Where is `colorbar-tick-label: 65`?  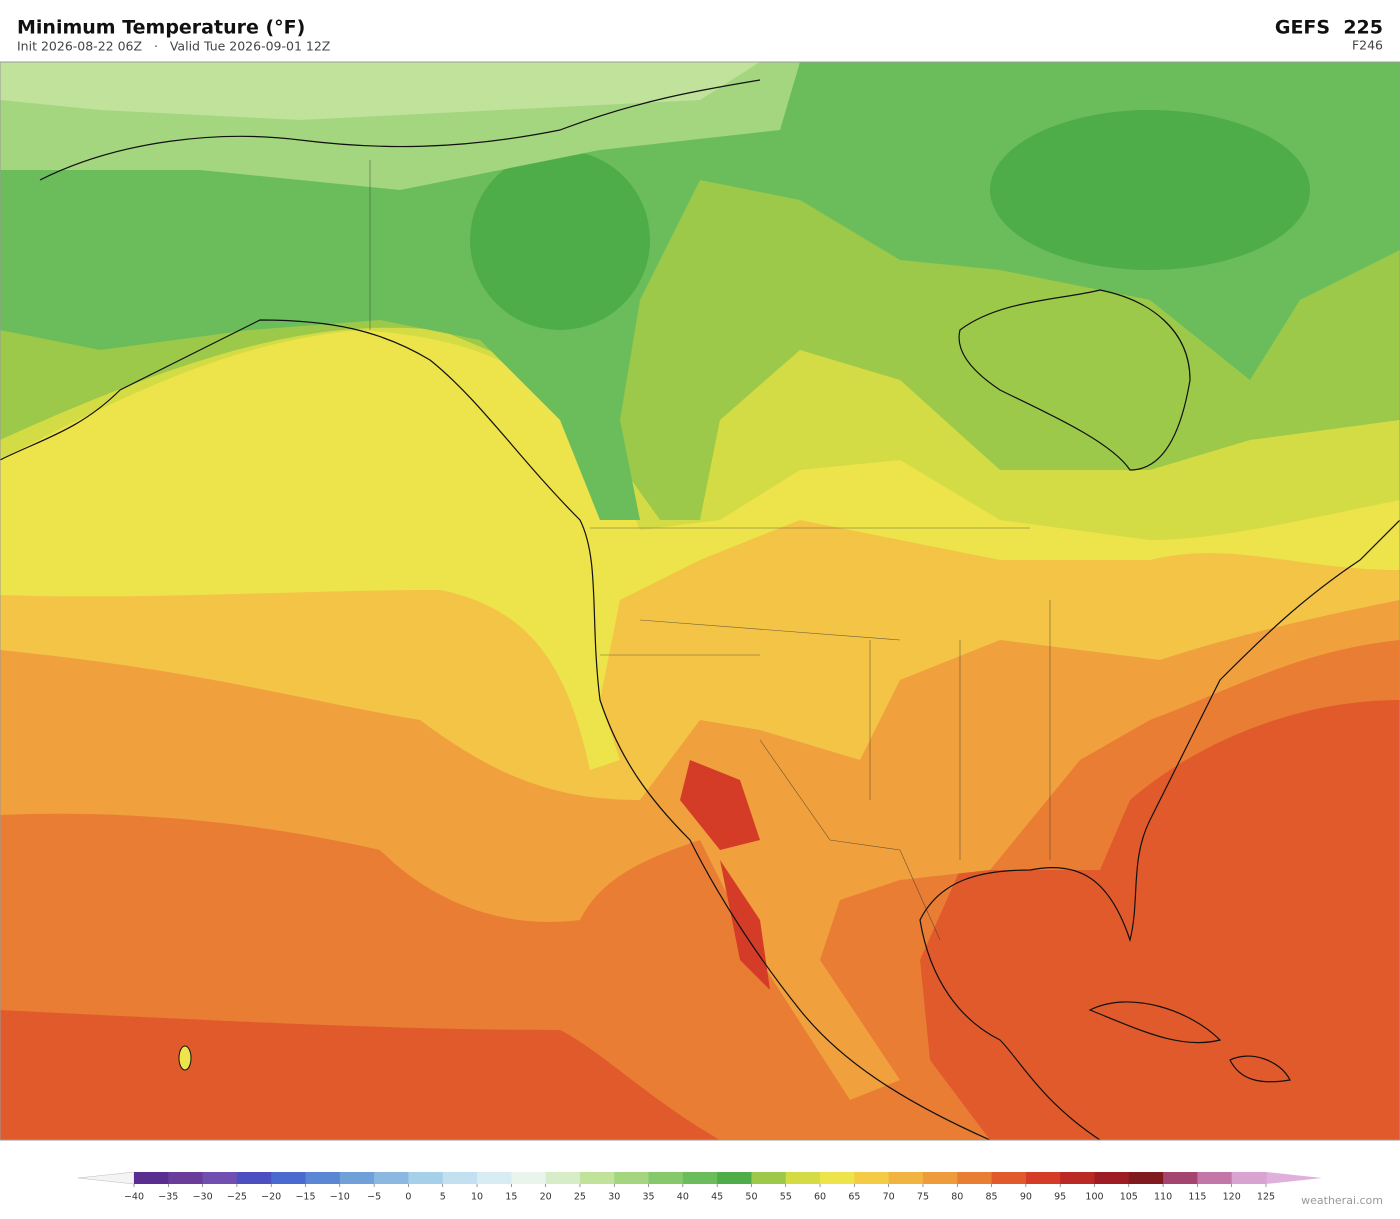
colorbar-tick-label: 65 is located at coordinates (854, 1197).